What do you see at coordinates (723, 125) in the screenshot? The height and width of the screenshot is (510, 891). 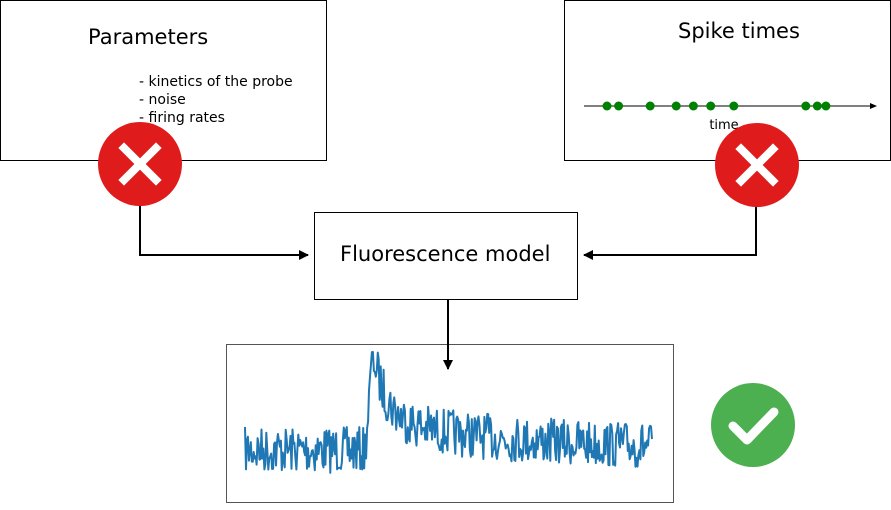 I see `time-axis-label: time` at bounding box center [723, 125].